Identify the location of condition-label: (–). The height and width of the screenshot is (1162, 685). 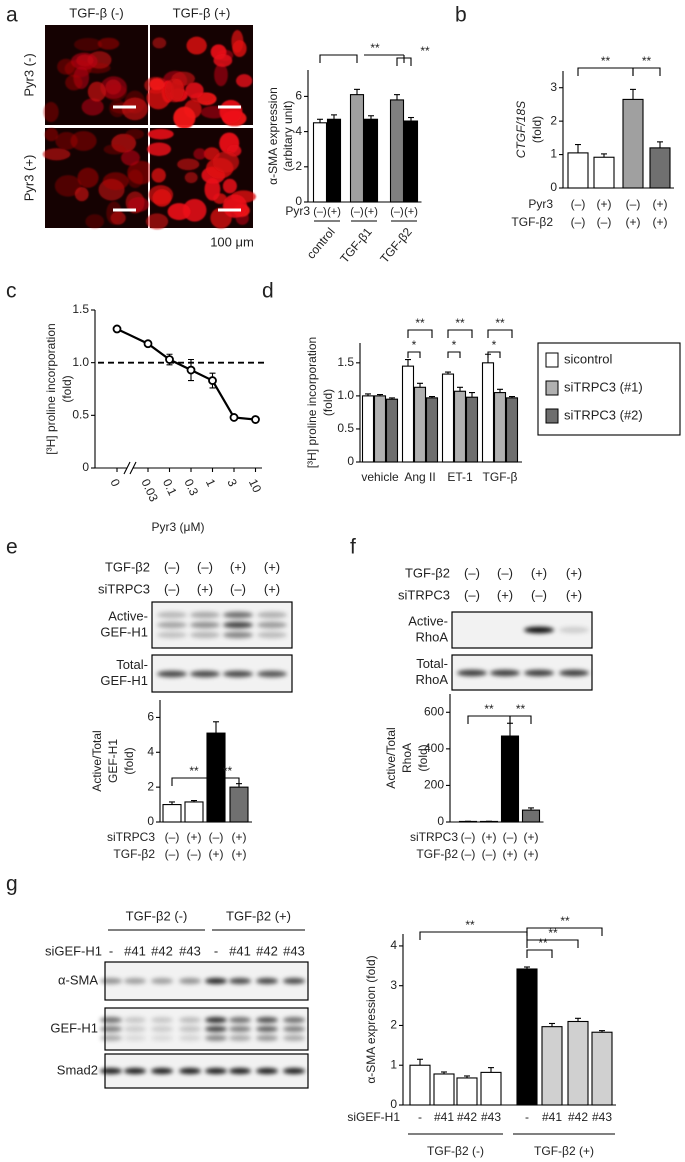
(172, 566).